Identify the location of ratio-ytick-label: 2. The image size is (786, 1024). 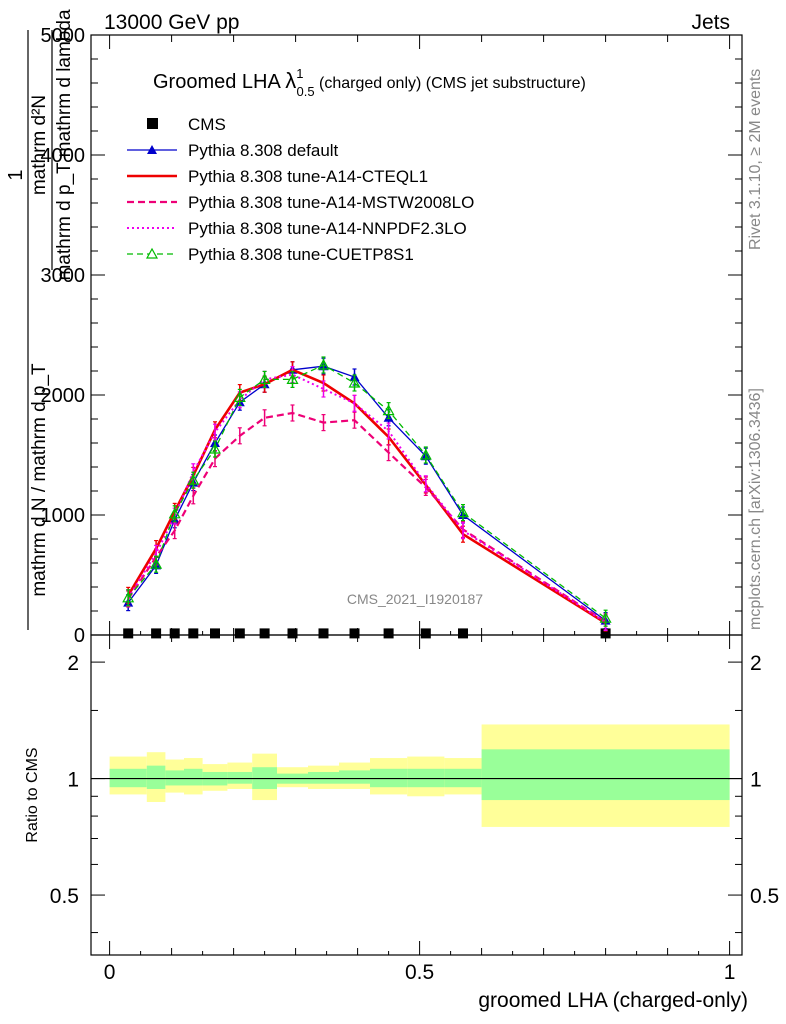
(73, 663).